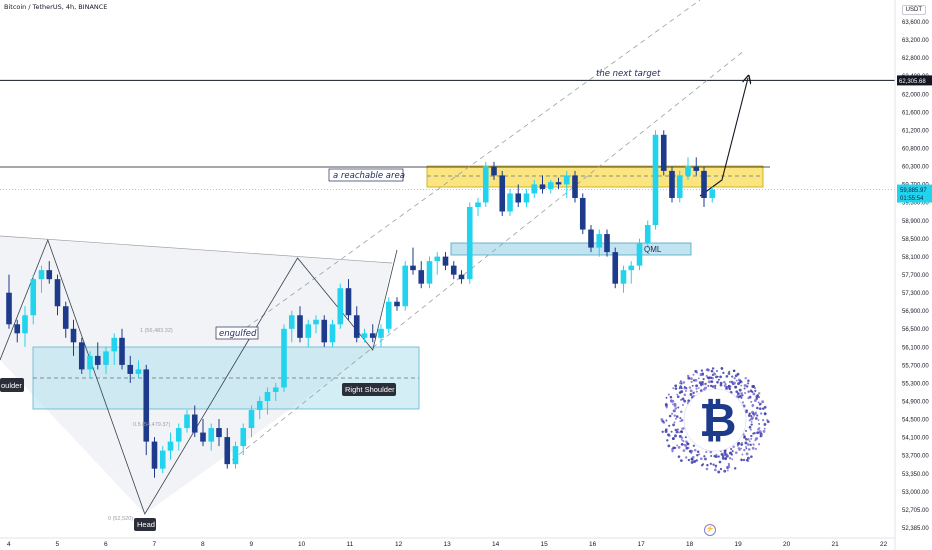  Describe the element at coordinates (203, 544) in the screenshot. I see `x-tick-label: 8` at that location.